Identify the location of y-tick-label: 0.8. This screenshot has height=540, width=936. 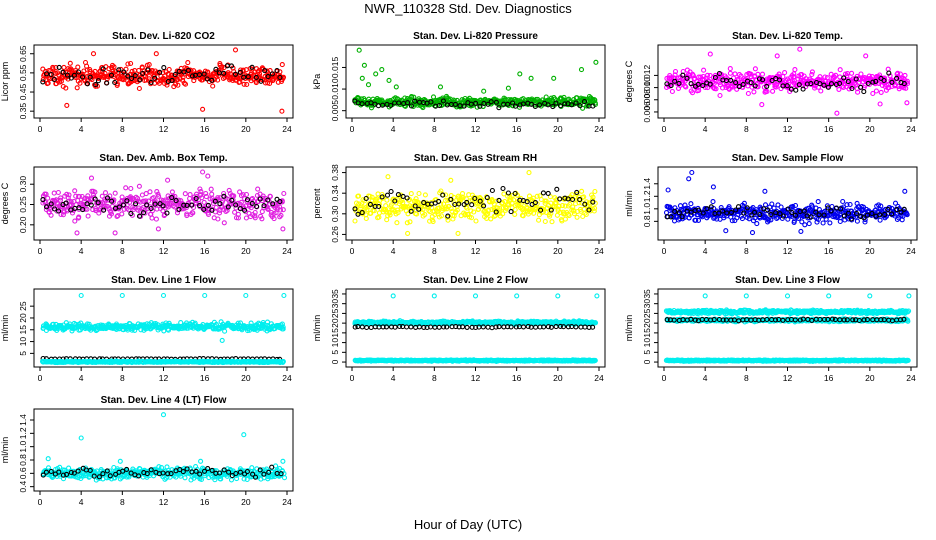
(647, 221).